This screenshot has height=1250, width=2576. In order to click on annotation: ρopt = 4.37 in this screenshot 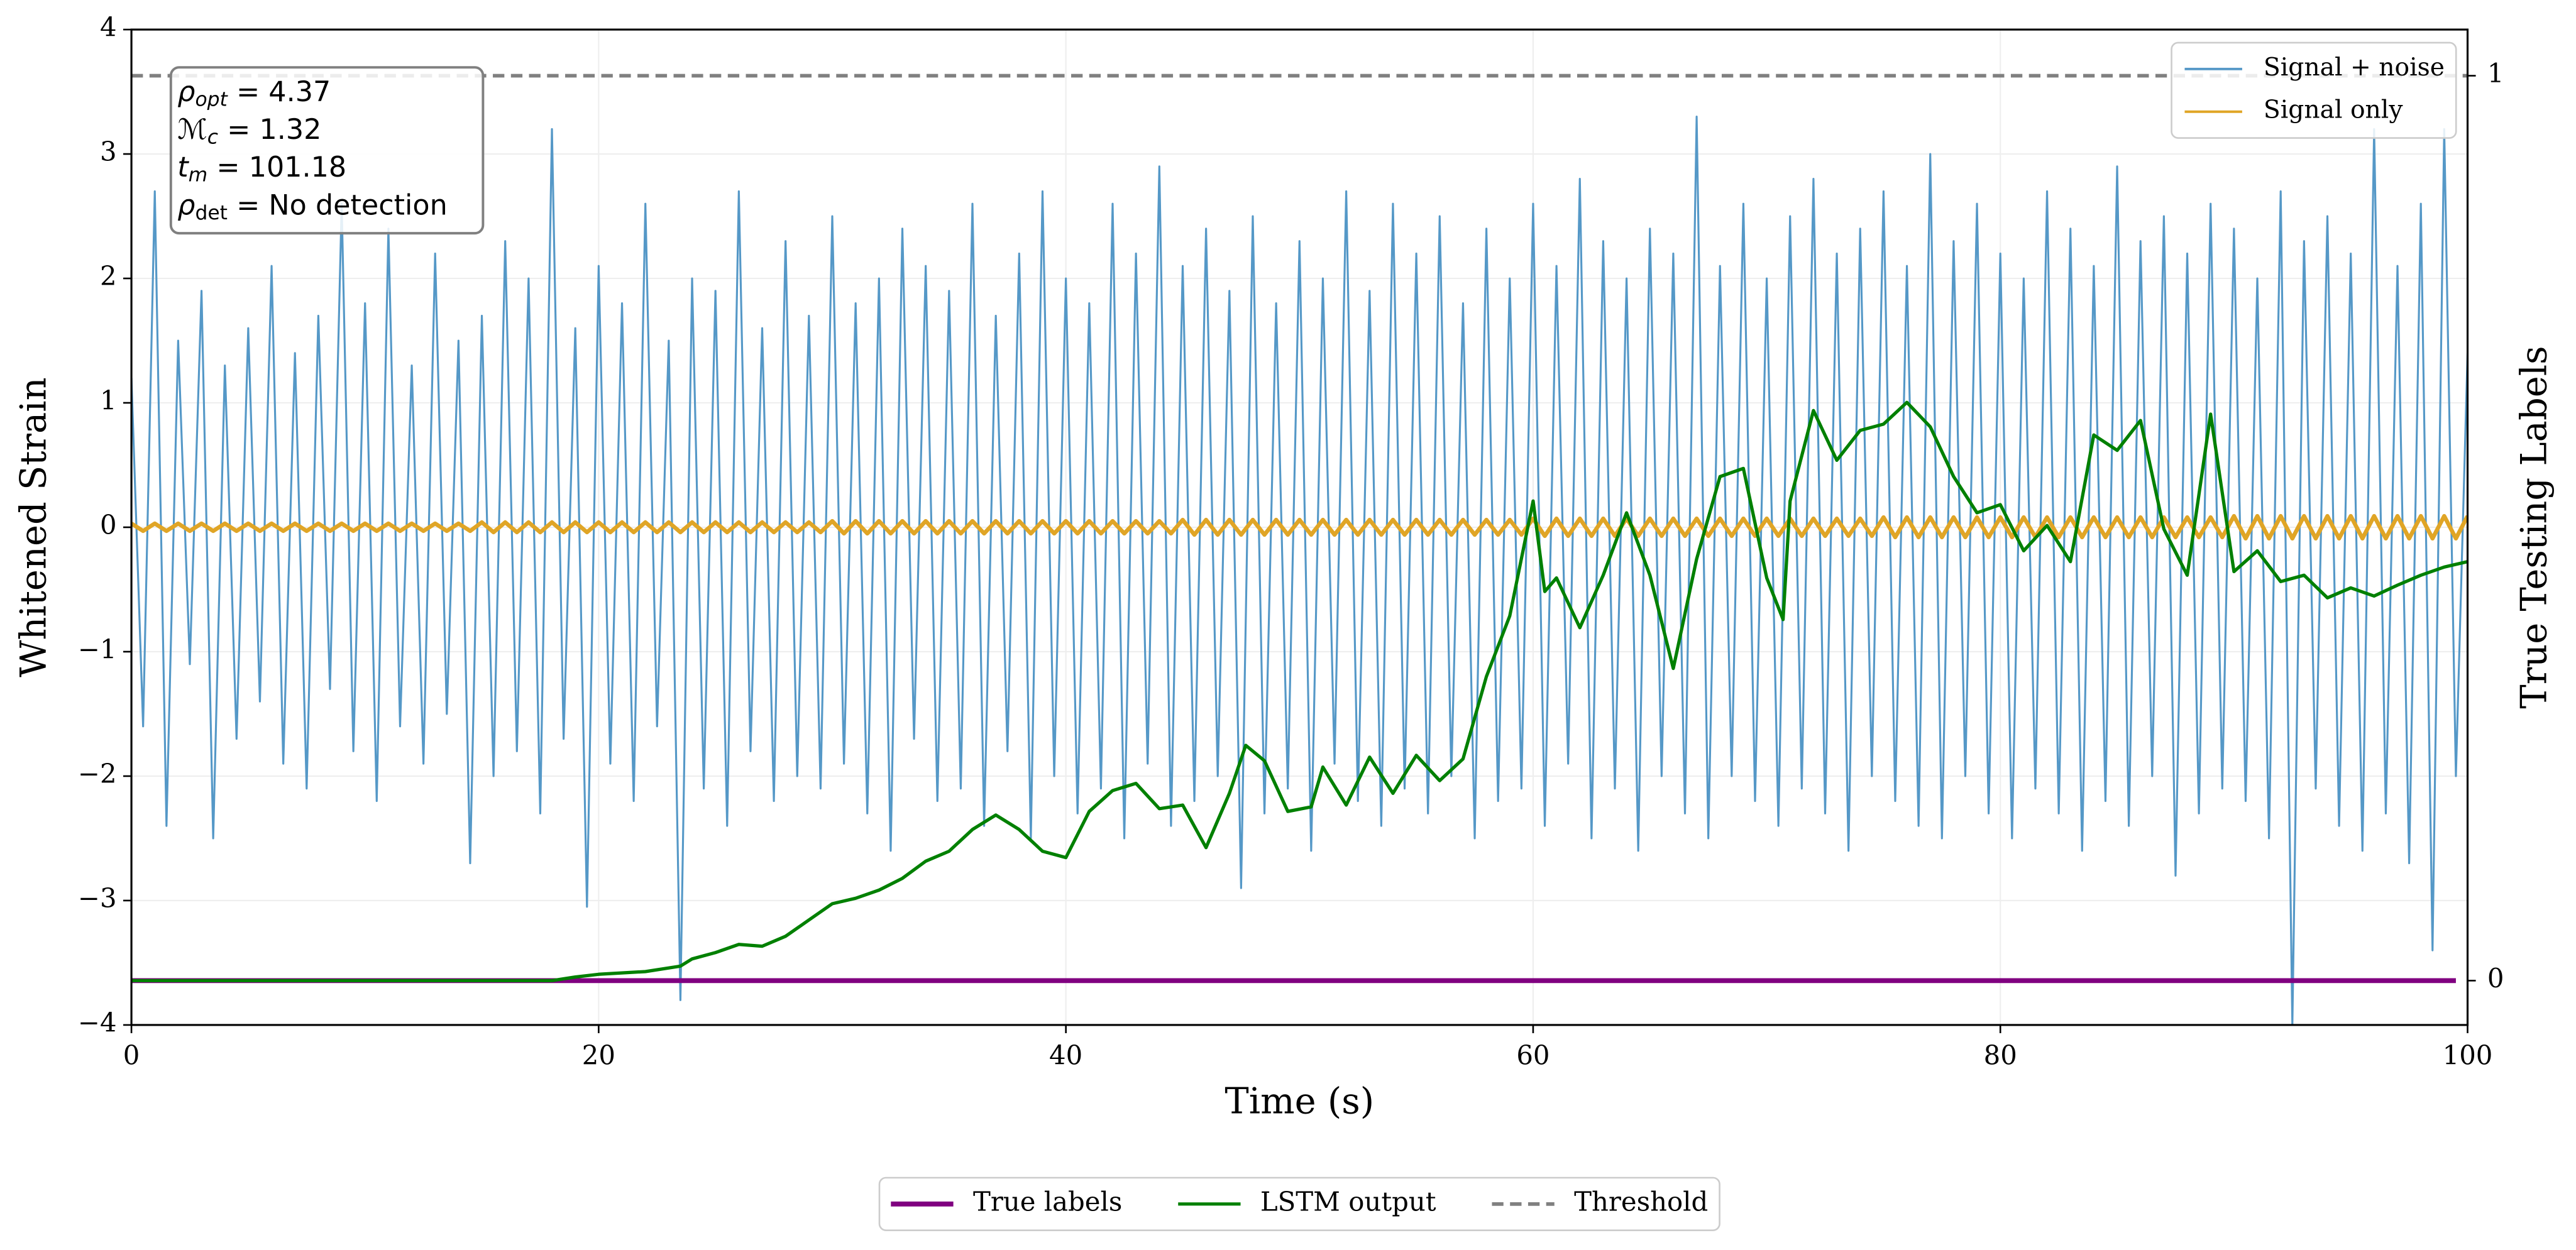, I will do `click(254, 93)`.